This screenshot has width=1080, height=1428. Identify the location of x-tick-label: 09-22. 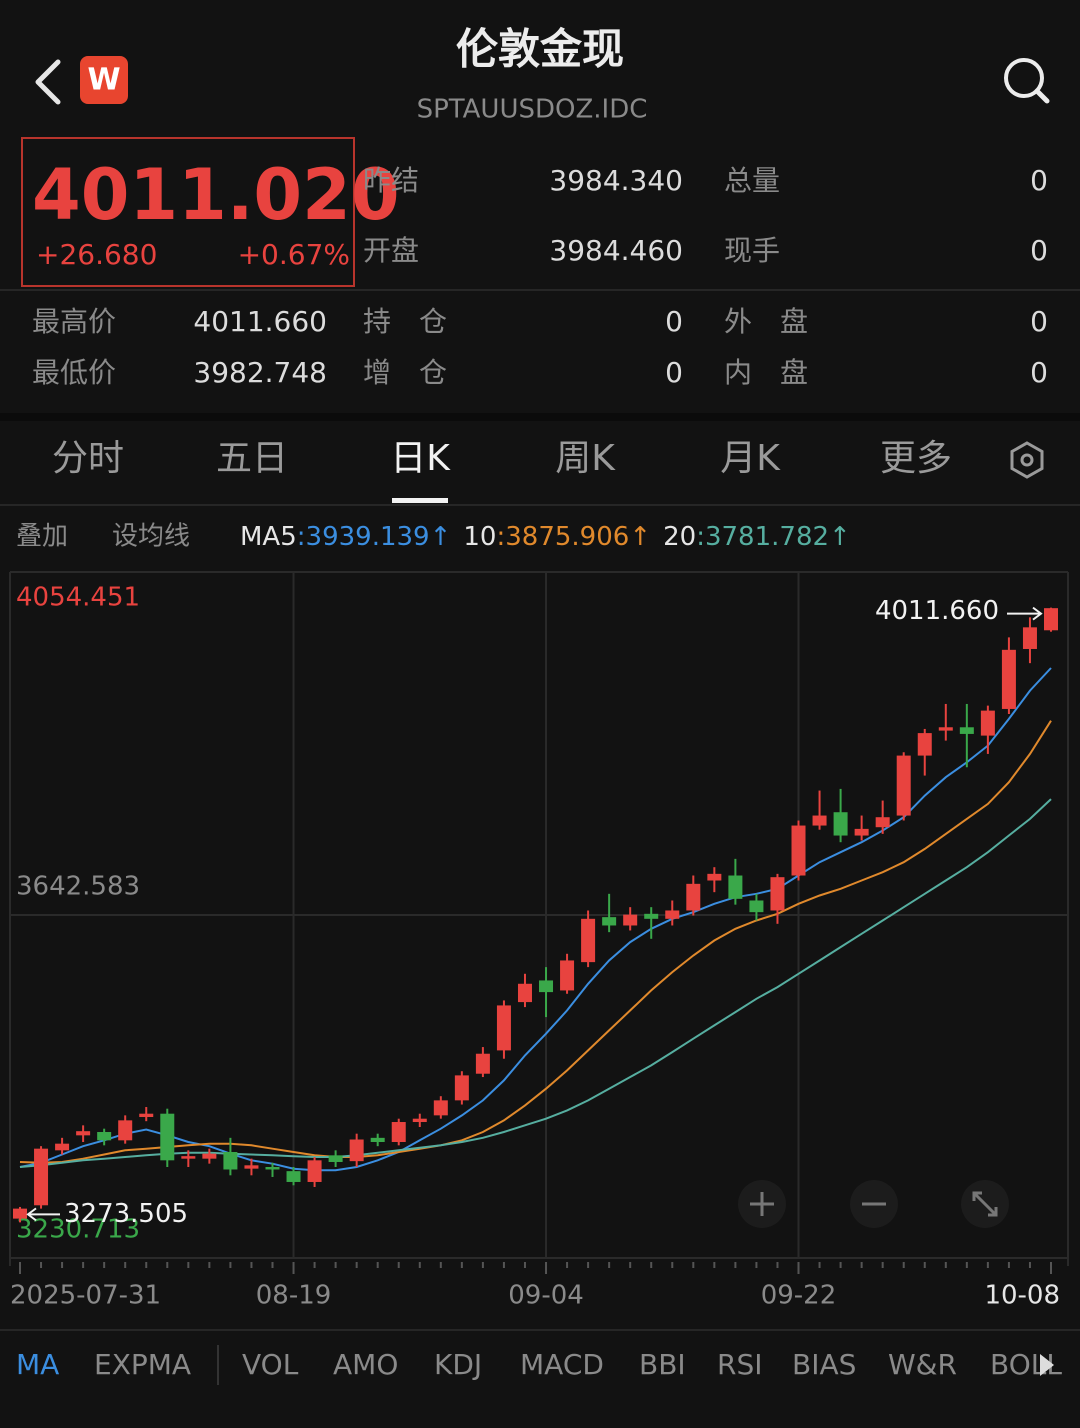
(799, 1296).